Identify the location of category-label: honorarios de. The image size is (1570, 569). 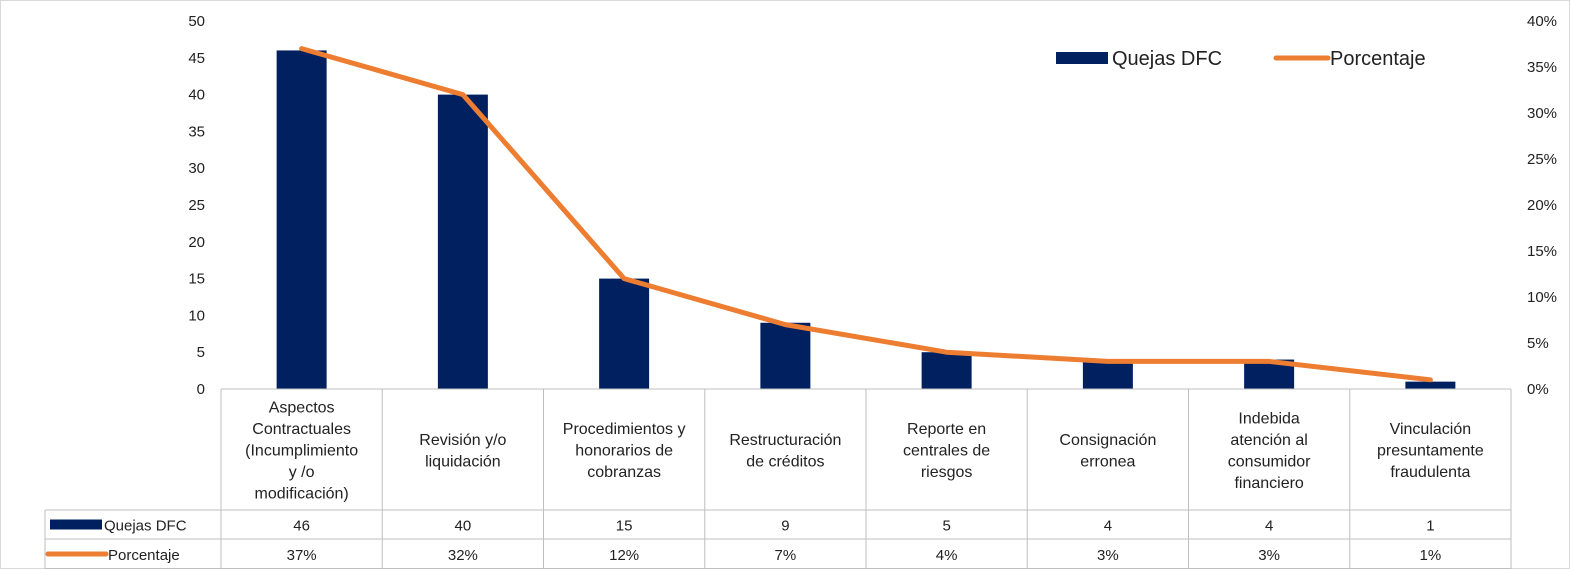
(624, 451).